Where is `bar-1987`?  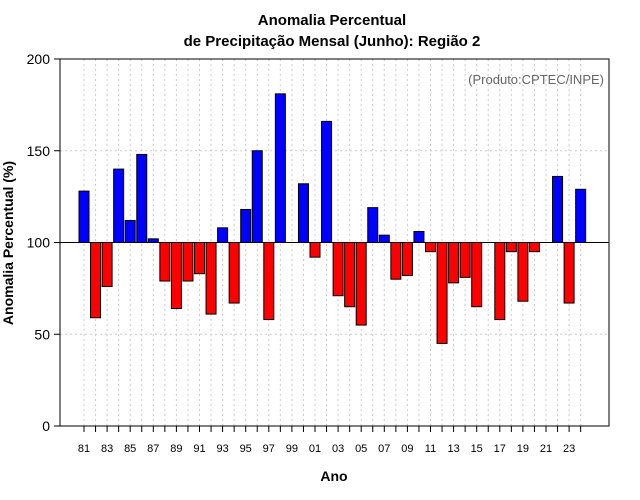
bar-1987 is located at coordinates (153, 241).